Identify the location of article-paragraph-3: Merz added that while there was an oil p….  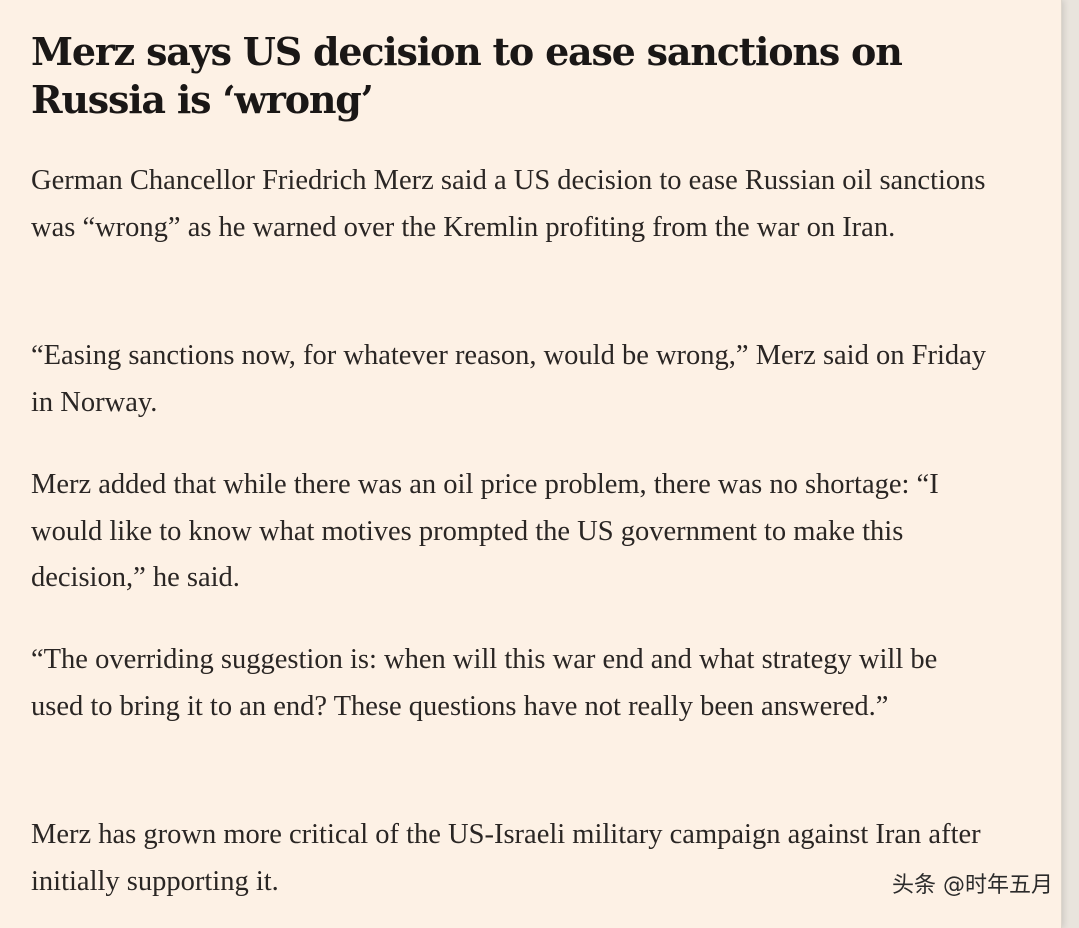
(485, 531).